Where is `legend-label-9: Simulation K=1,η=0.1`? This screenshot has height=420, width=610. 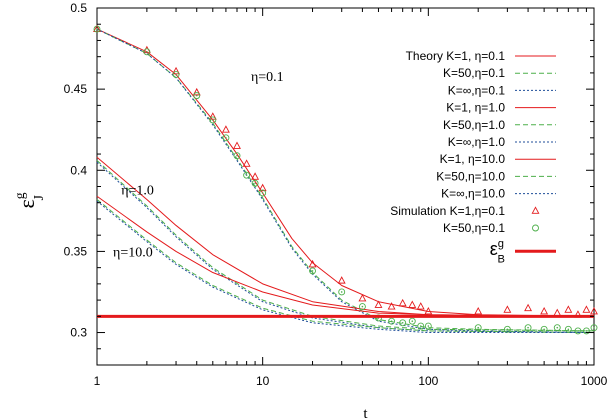 legend-label-9: Simulation K=1,η=0.1 is located at coordinates (447, 211).